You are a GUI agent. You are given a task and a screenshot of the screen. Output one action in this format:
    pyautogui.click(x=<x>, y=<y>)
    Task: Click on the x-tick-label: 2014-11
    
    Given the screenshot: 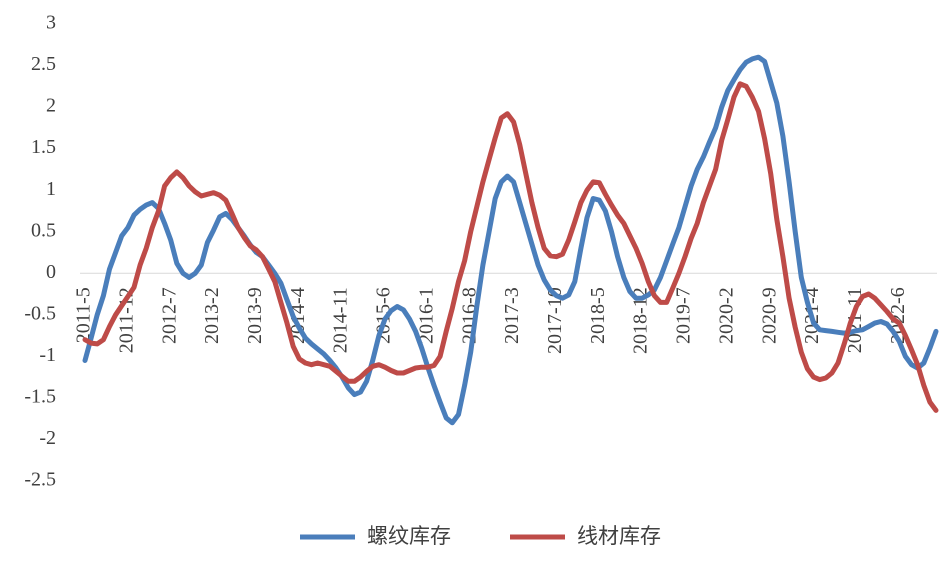 What is the action you would take?
    pyautogui.click(x=341, y=320)
    